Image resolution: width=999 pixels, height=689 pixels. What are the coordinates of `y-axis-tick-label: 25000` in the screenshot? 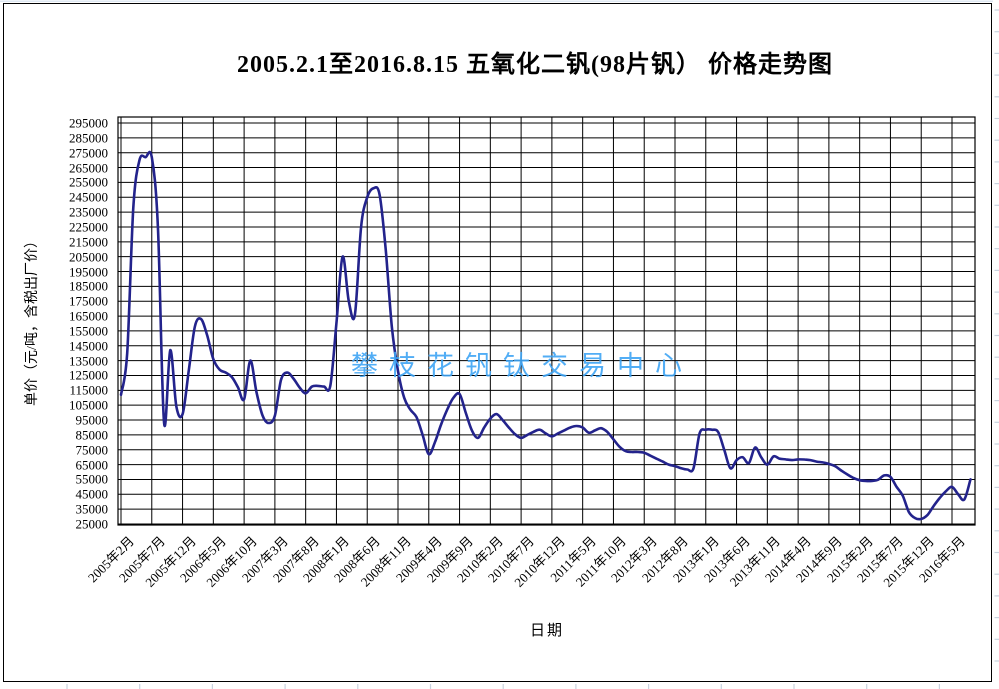 It's located at (92, 524).